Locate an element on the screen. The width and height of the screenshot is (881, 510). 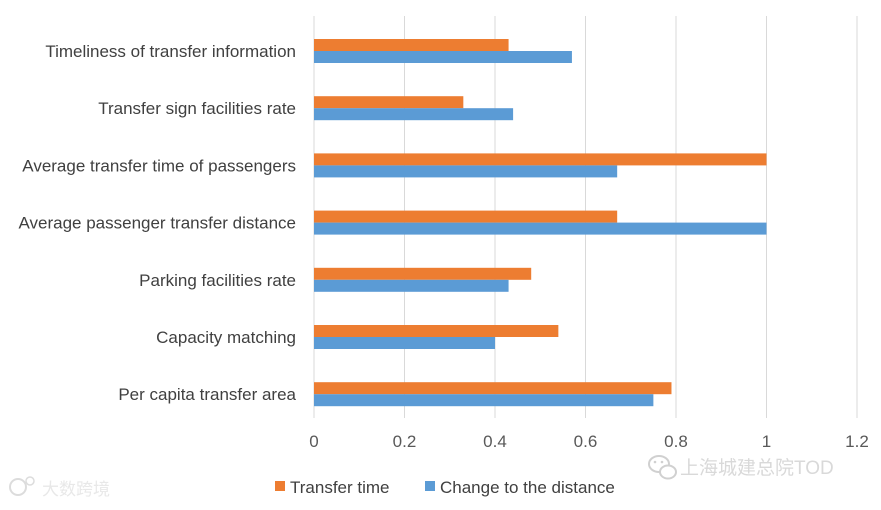
category-label: Average passenger transfer distance is located at coordinates (157, 223).